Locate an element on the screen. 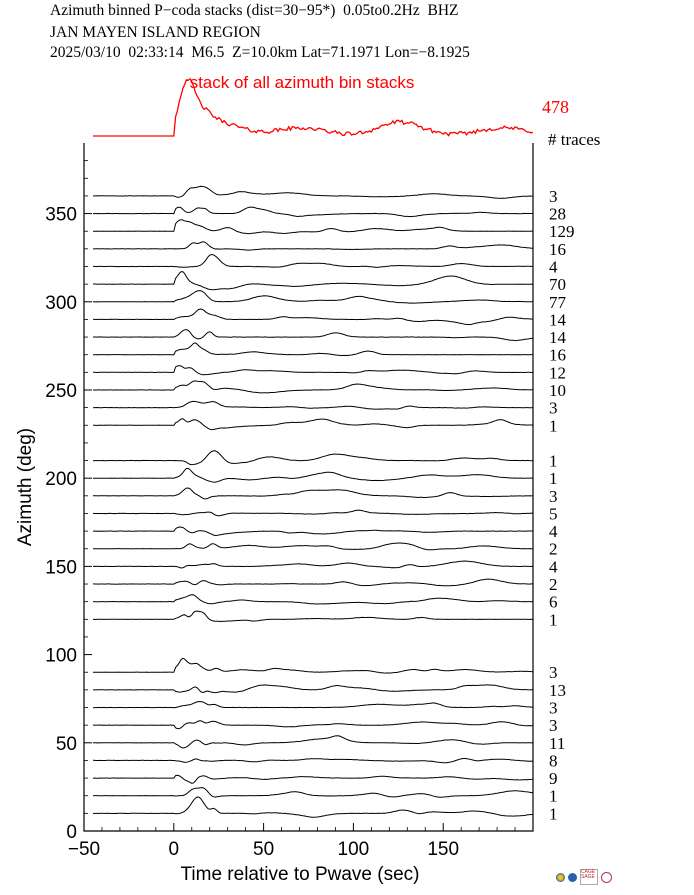  y-tick-label: 100 is located at coordinates (61, 656).